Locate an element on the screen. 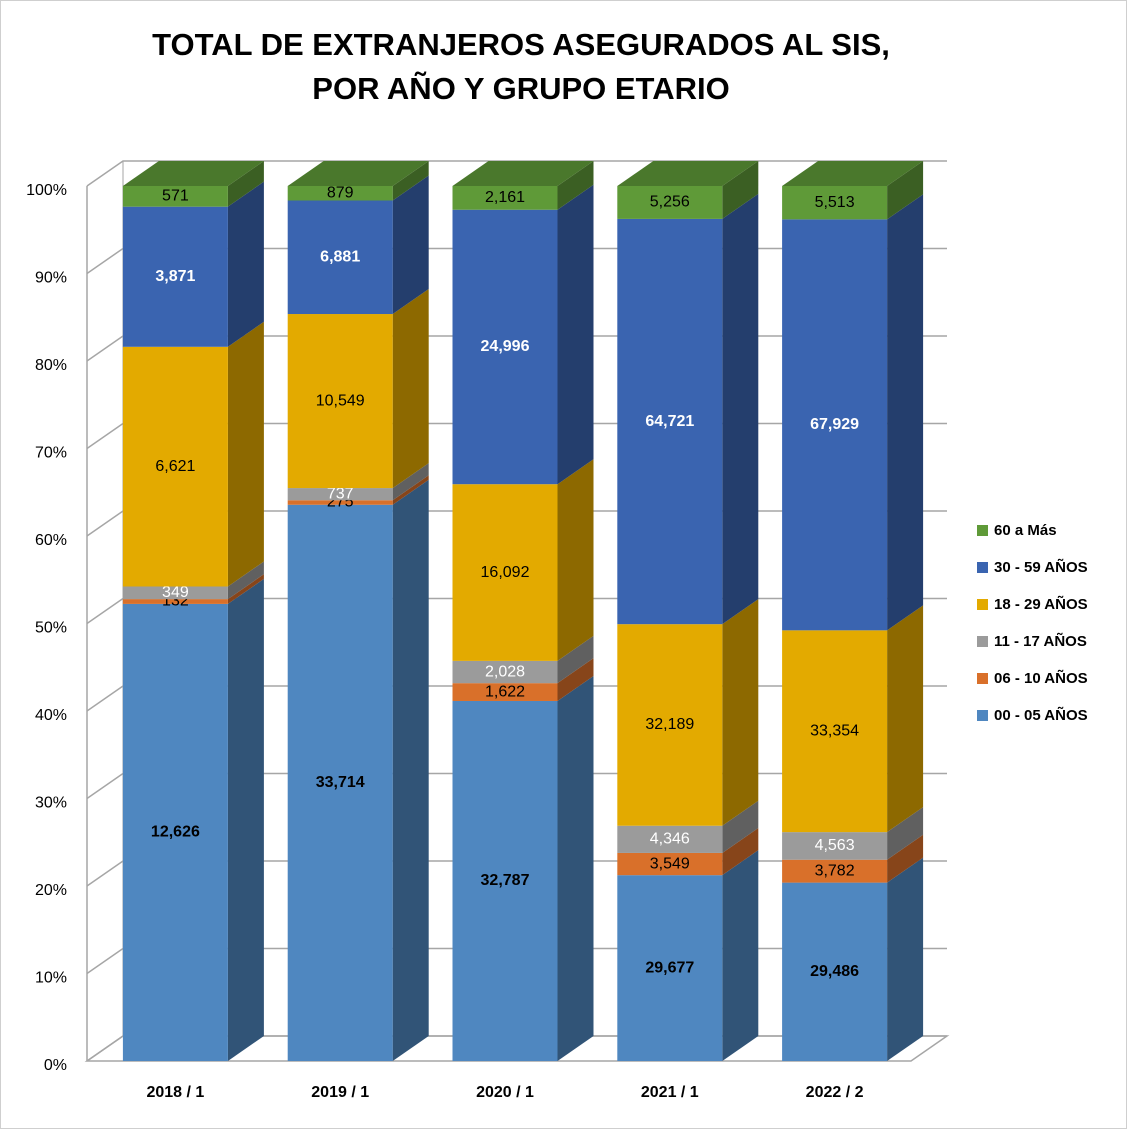 This screenshot has width=1127, height=1129. data-label: 3,871 is located at coordinates (175, 276).